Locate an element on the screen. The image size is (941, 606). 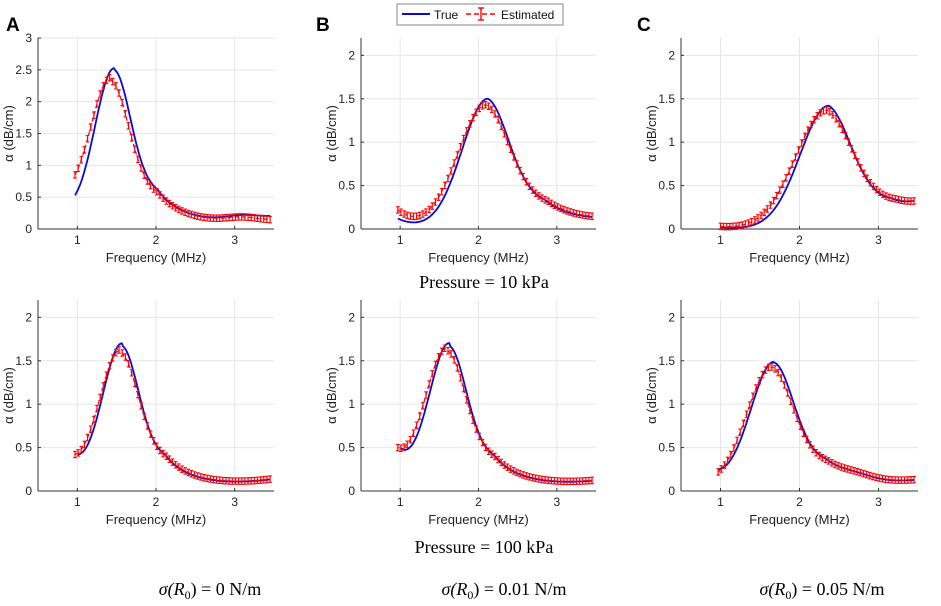
chart-a-bottom: 1 2 3 0 0.5 1 1.5 2 Frequency (MHz) α (dB/cm) is located at coordinates (137, 413).